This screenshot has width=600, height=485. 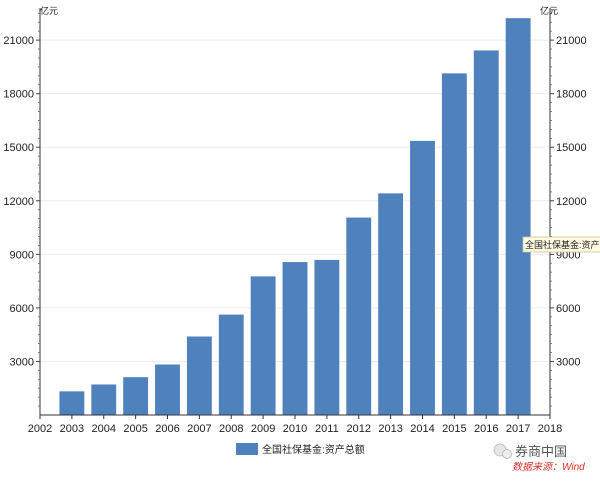 What do you see at coordinates (18, 95) in the screenshot?
I see `y-tick-label: 18000` at bounding box center [18, 95].